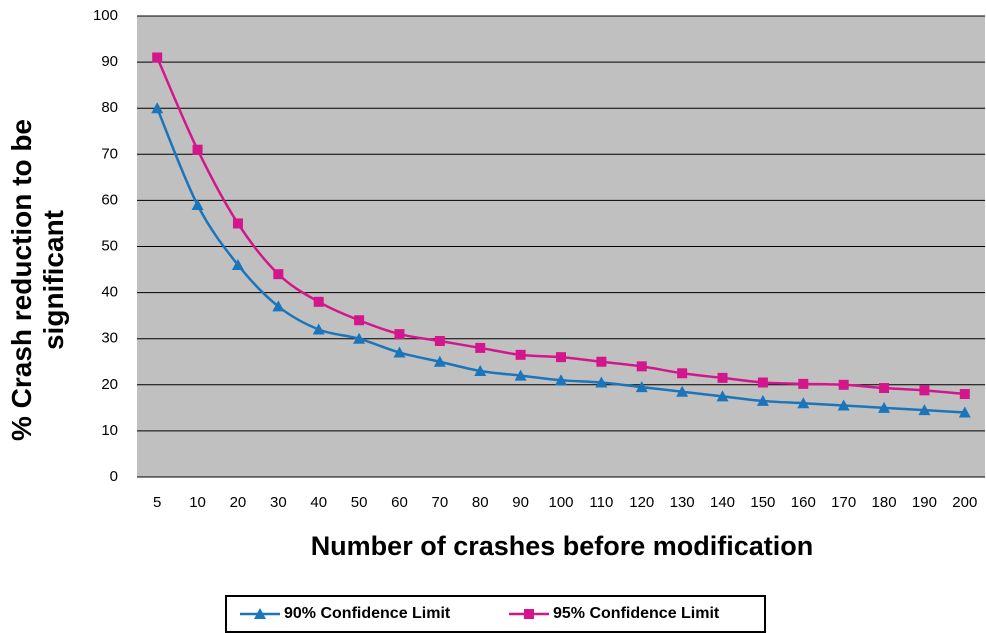 This screenshot has width=986, height=633. I want to click on x-tick-label: 50, so click(359, 502).